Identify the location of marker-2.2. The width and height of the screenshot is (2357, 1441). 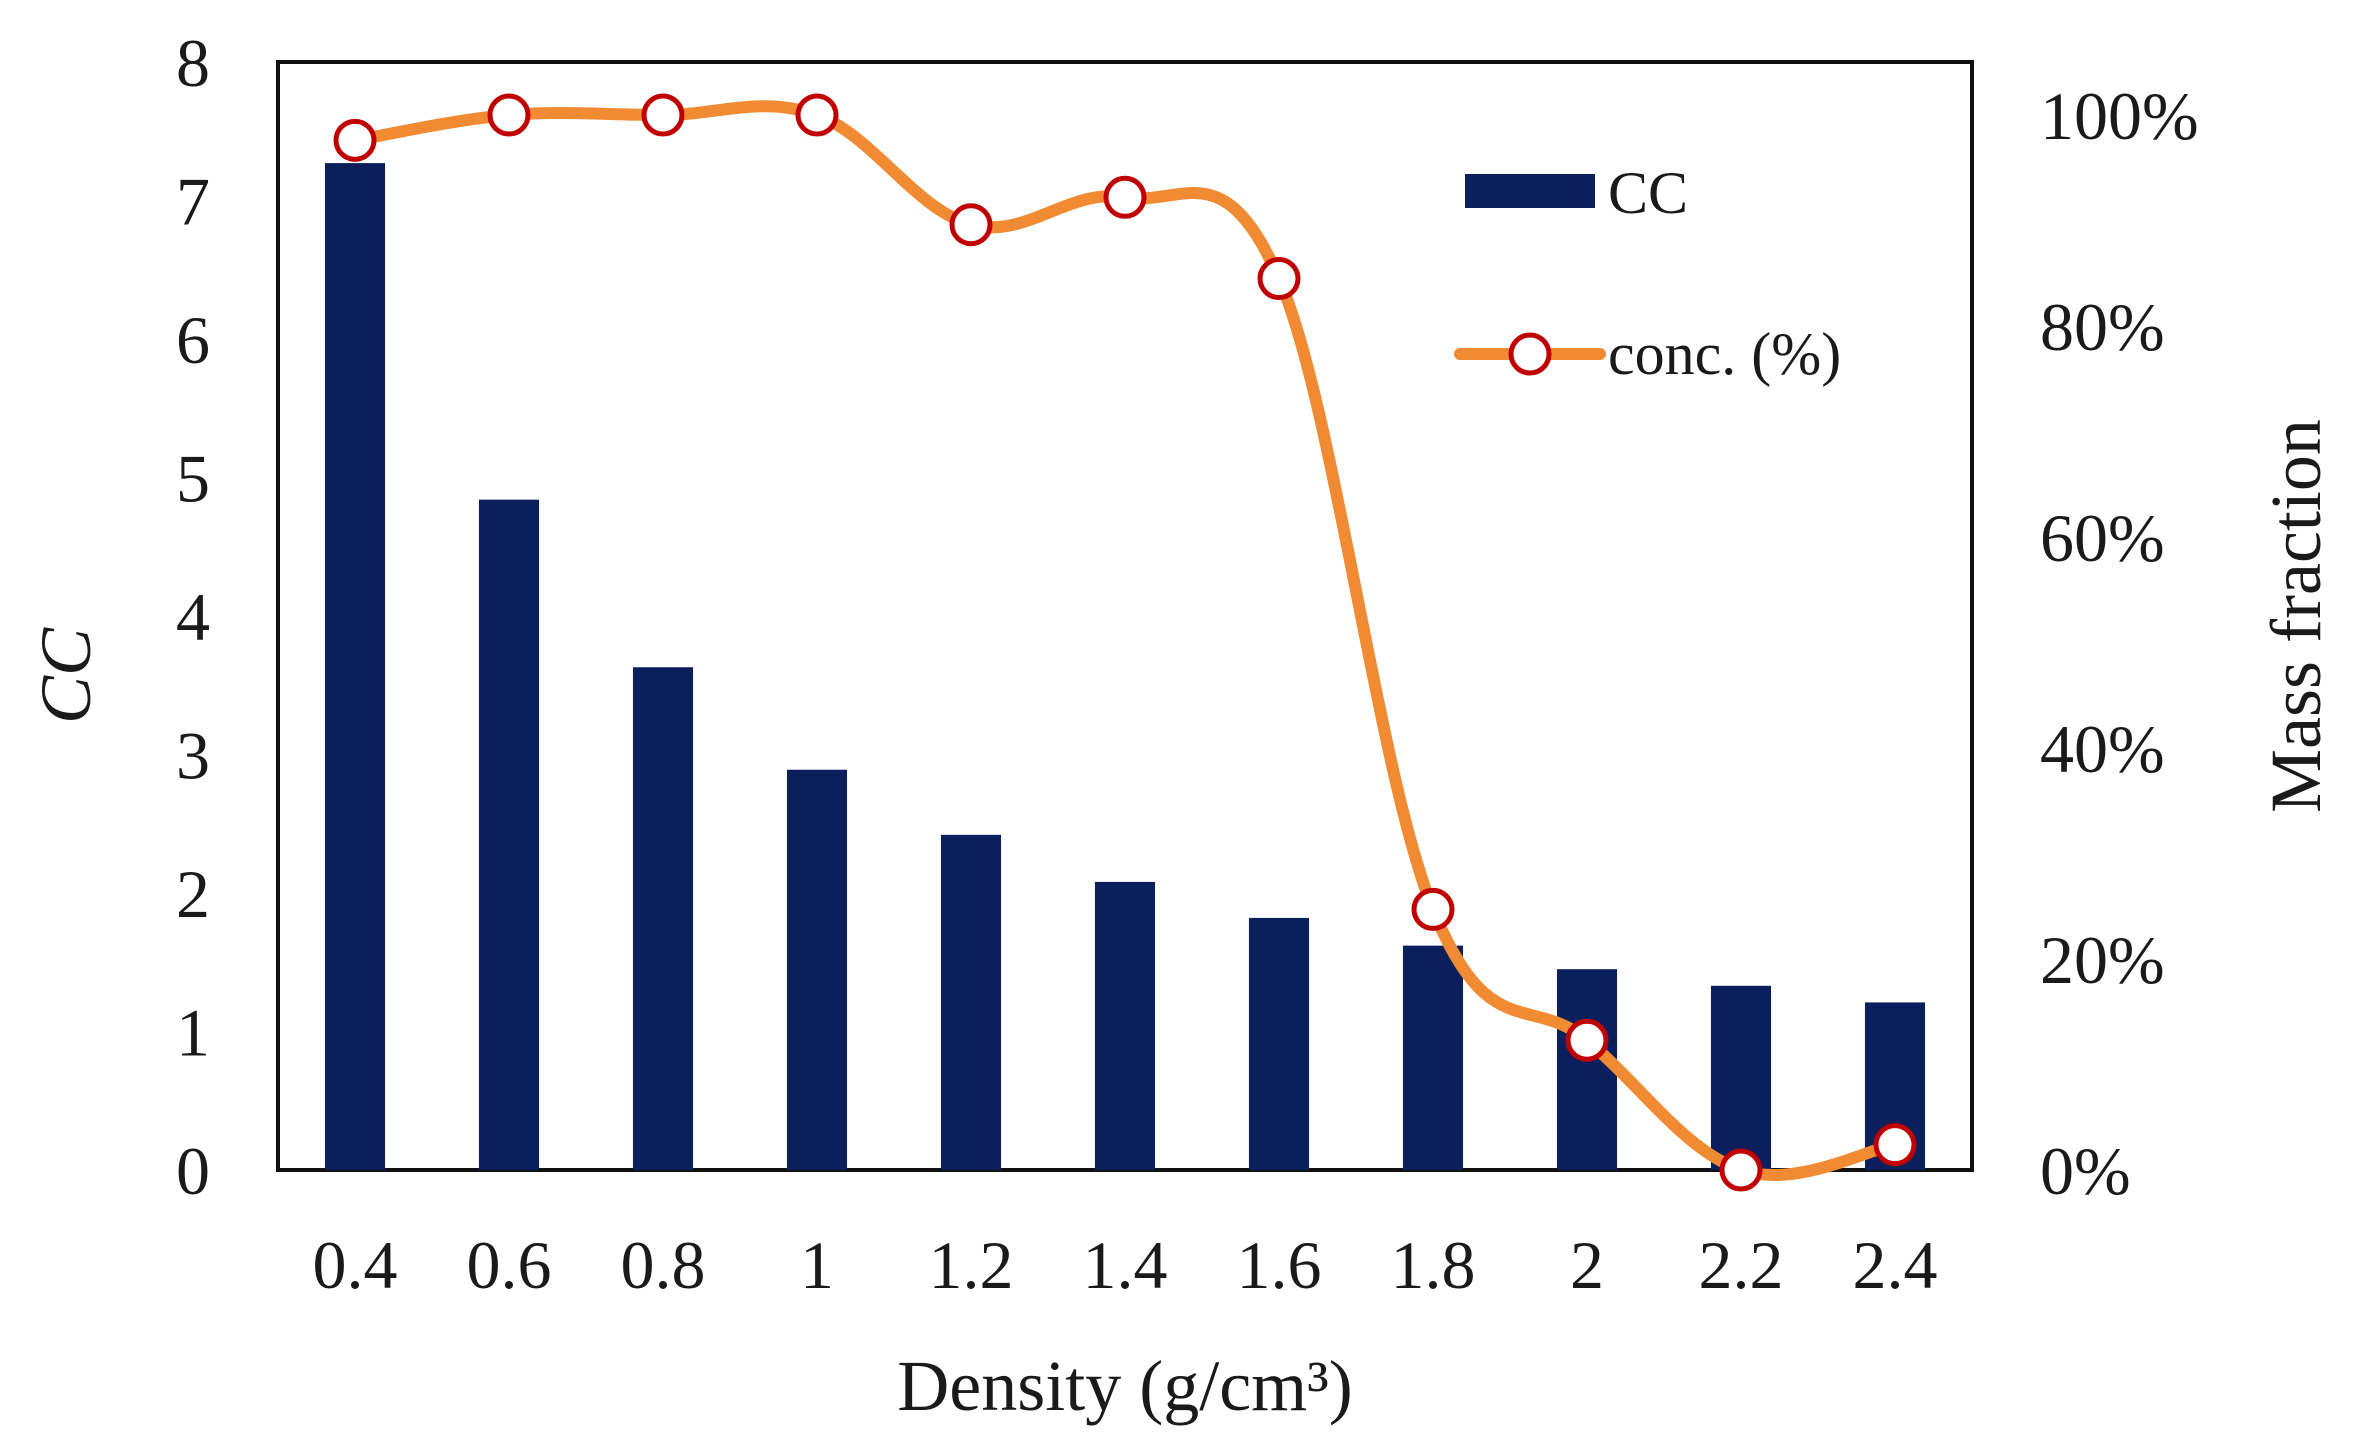
(1741, 1170).